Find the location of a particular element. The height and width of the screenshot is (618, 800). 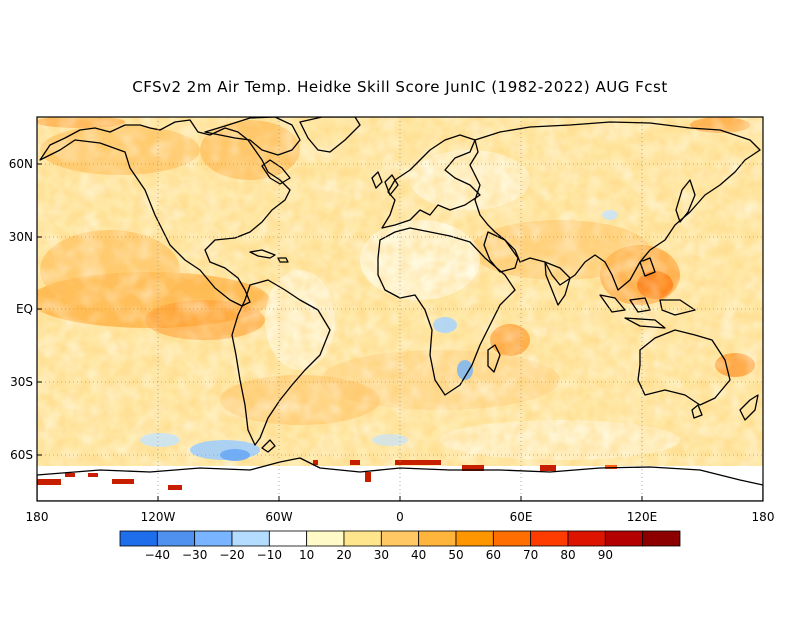

lon-label-180w: 180 is located at coordinates (37, 517).